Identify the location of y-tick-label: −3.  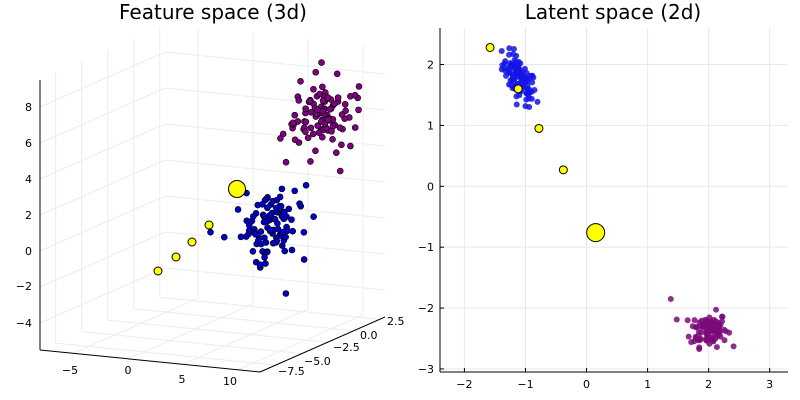
(426, 369).